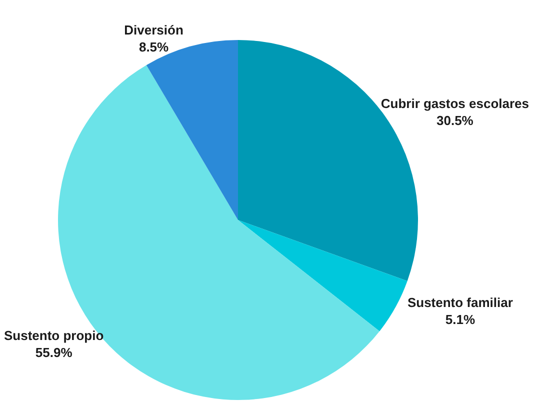  I want to click on data-label: 8.5%, so click(154, 47).